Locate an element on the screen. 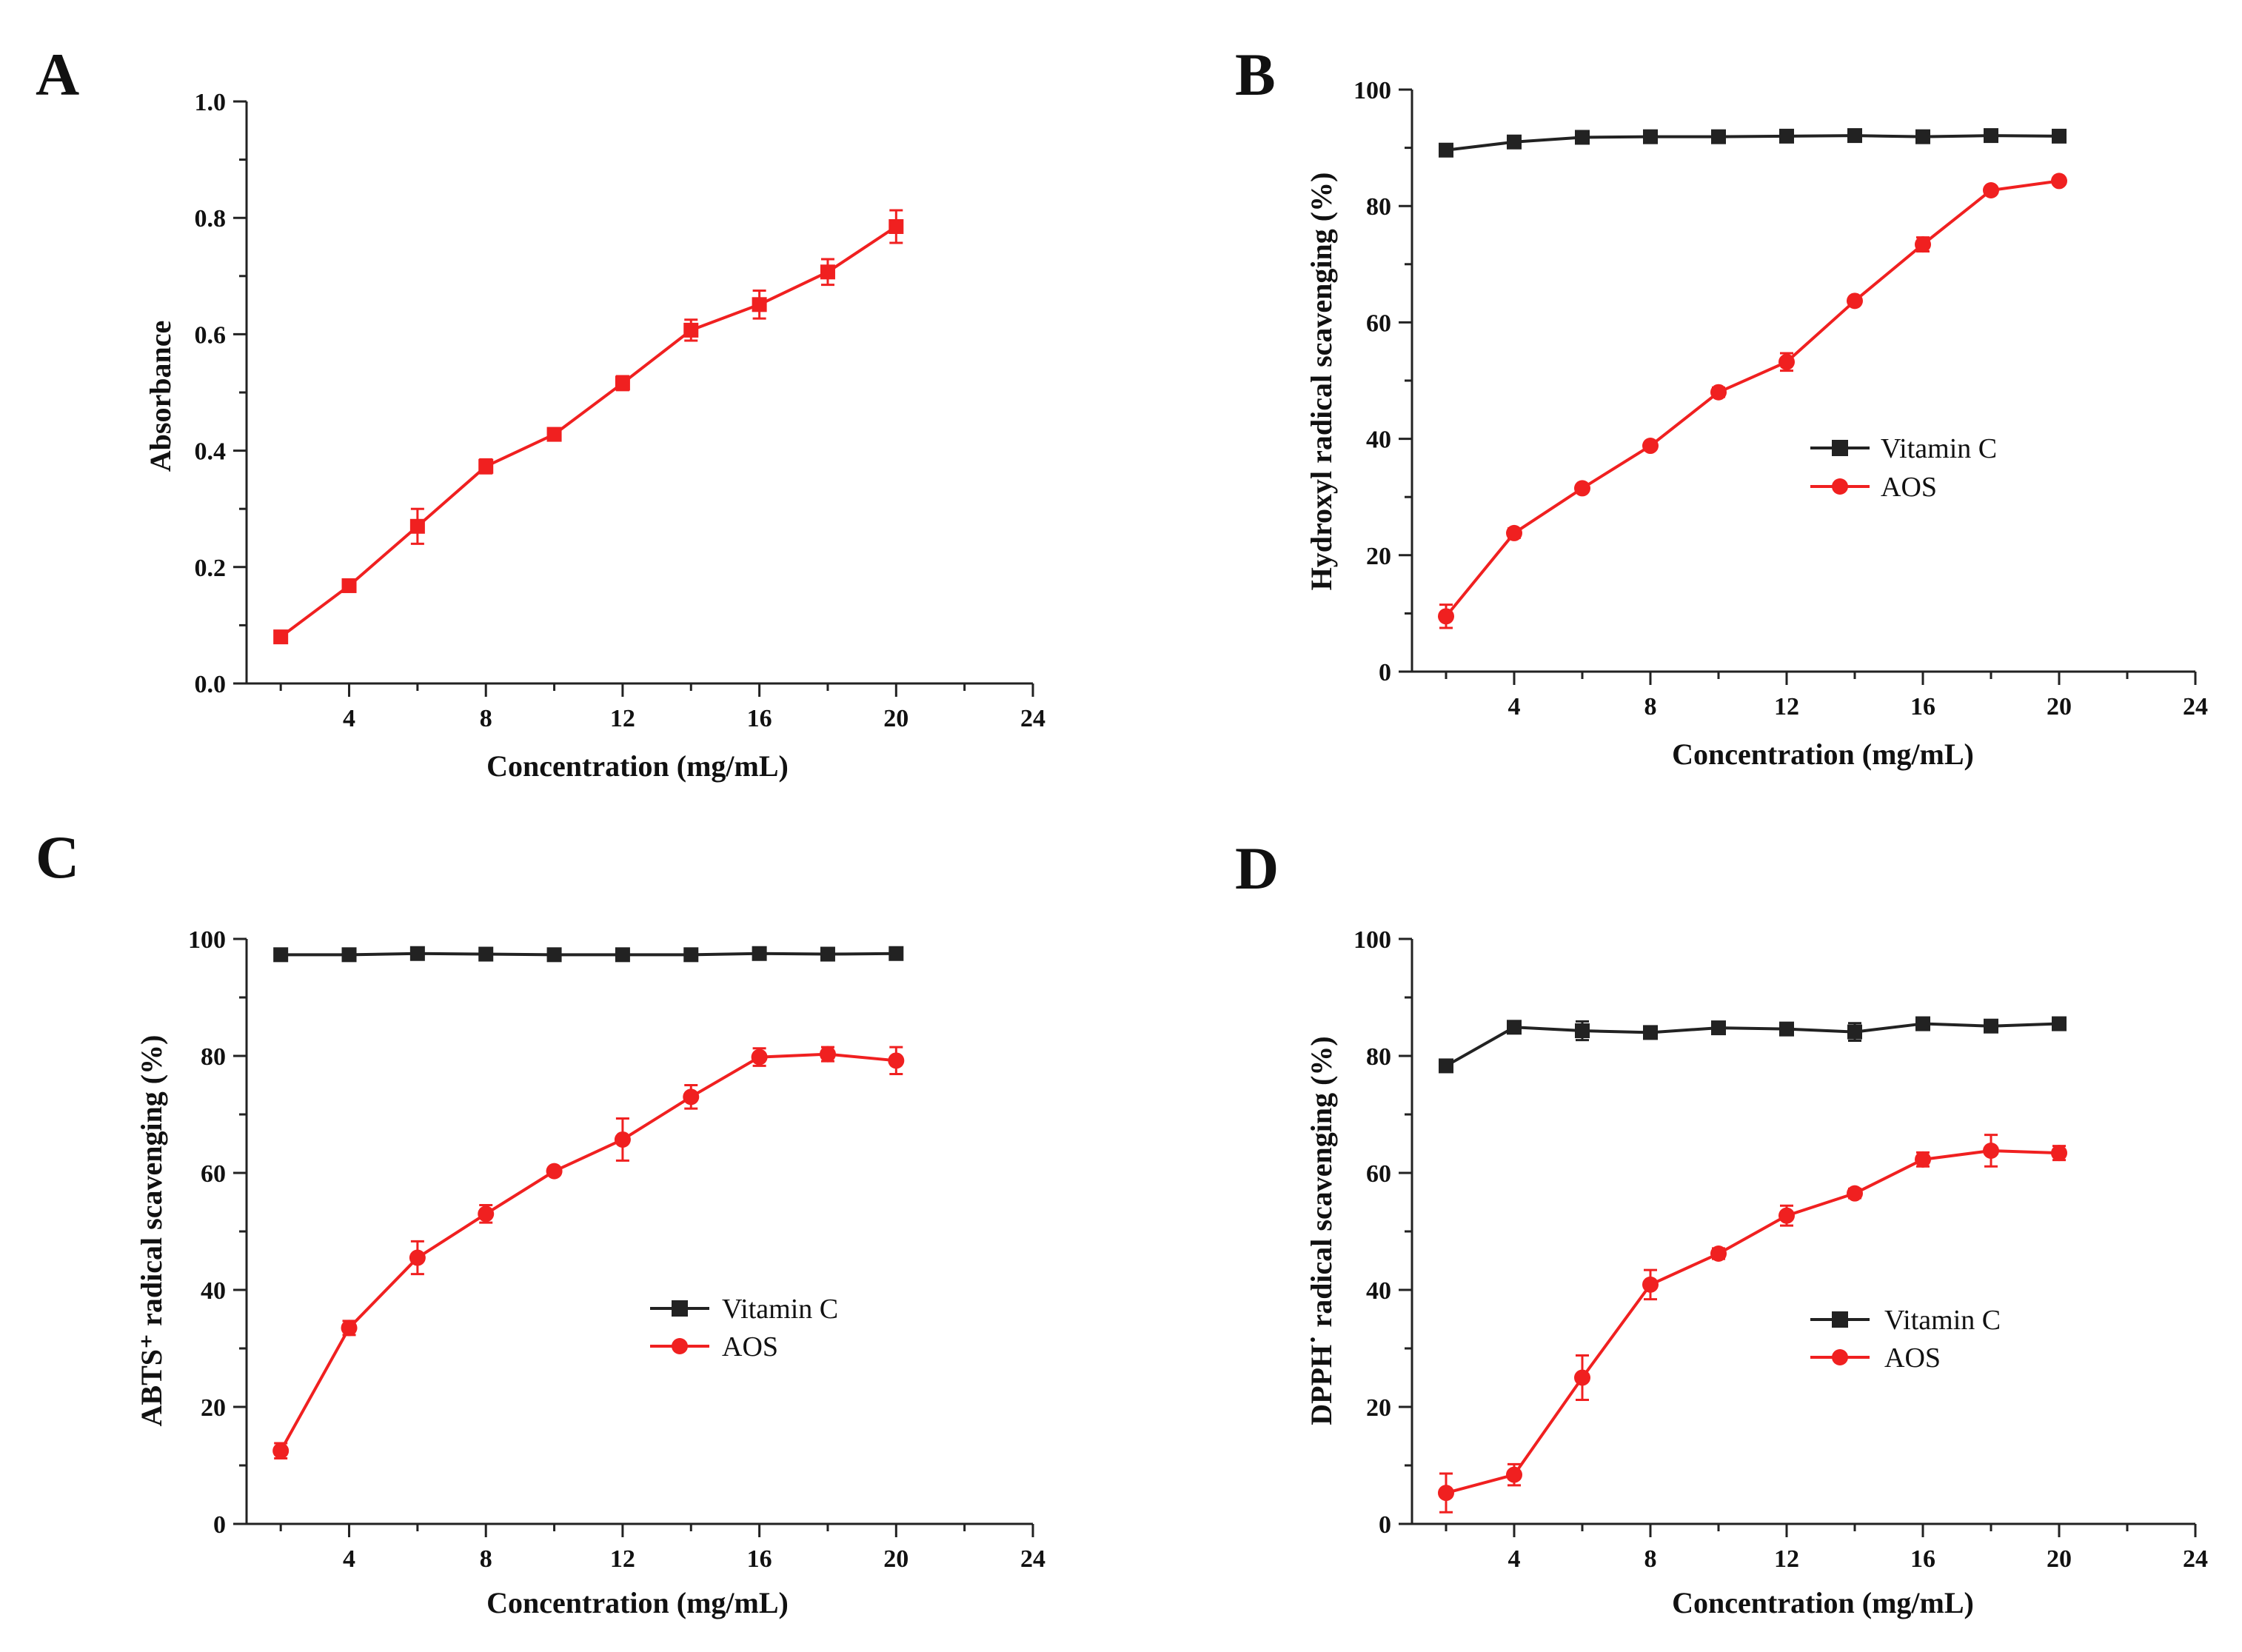 The image size is (2242, 1652). panel-b-x-tick-label: 20 is located at coordinates (2059, 706).